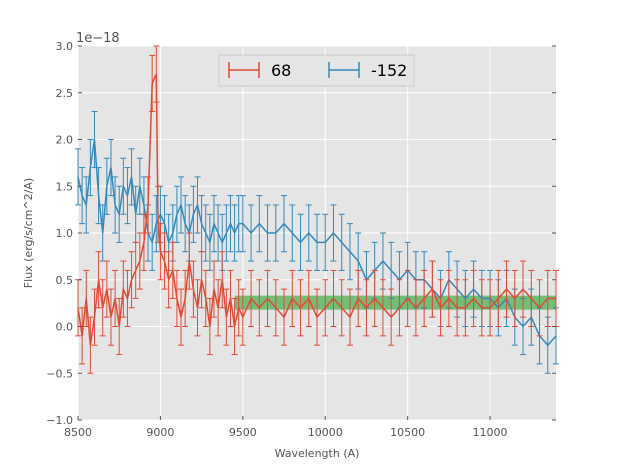 Image resolution: width=617 pixels, height=467 pixels. Describe the element at coordinates (317, 453) in the screenshot. I see `x-axis-label: Wavelength (A)` at that location.